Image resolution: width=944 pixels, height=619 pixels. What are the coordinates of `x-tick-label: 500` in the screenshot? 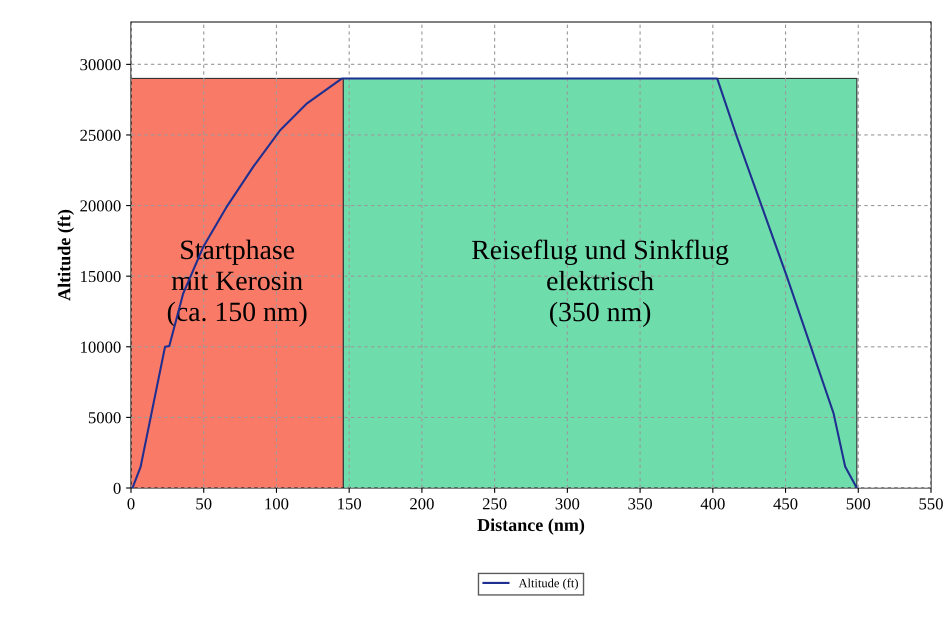 It's located at (858, 504).